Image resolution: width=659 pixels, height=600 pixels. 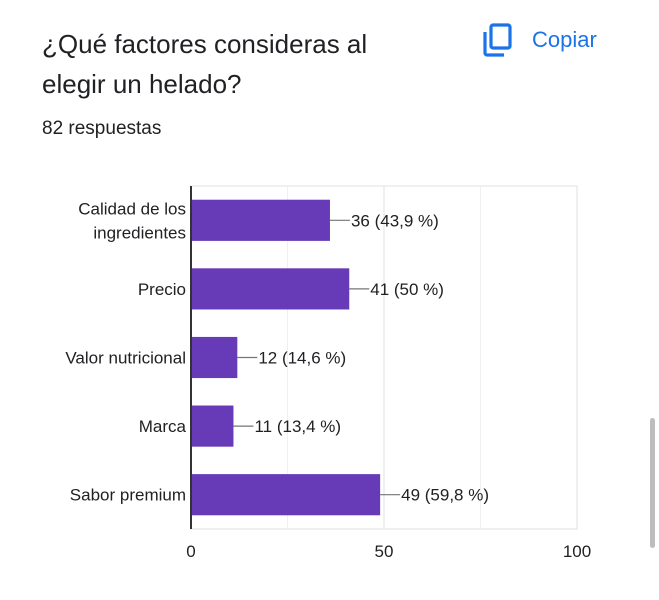 What do you see at coordinates (302, 358) in the screenshot?
I see `data-label-2: 12 (14,6 %)` at bounding box center [302, 358].